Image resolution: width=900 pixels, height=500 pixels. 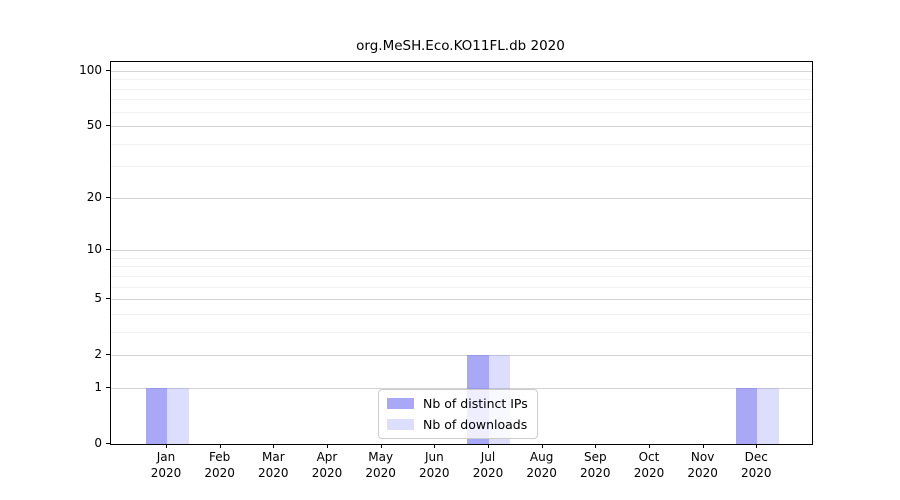 I want to click on x-axis-tick-label: Sep 2020, so click(x=595, y=465).